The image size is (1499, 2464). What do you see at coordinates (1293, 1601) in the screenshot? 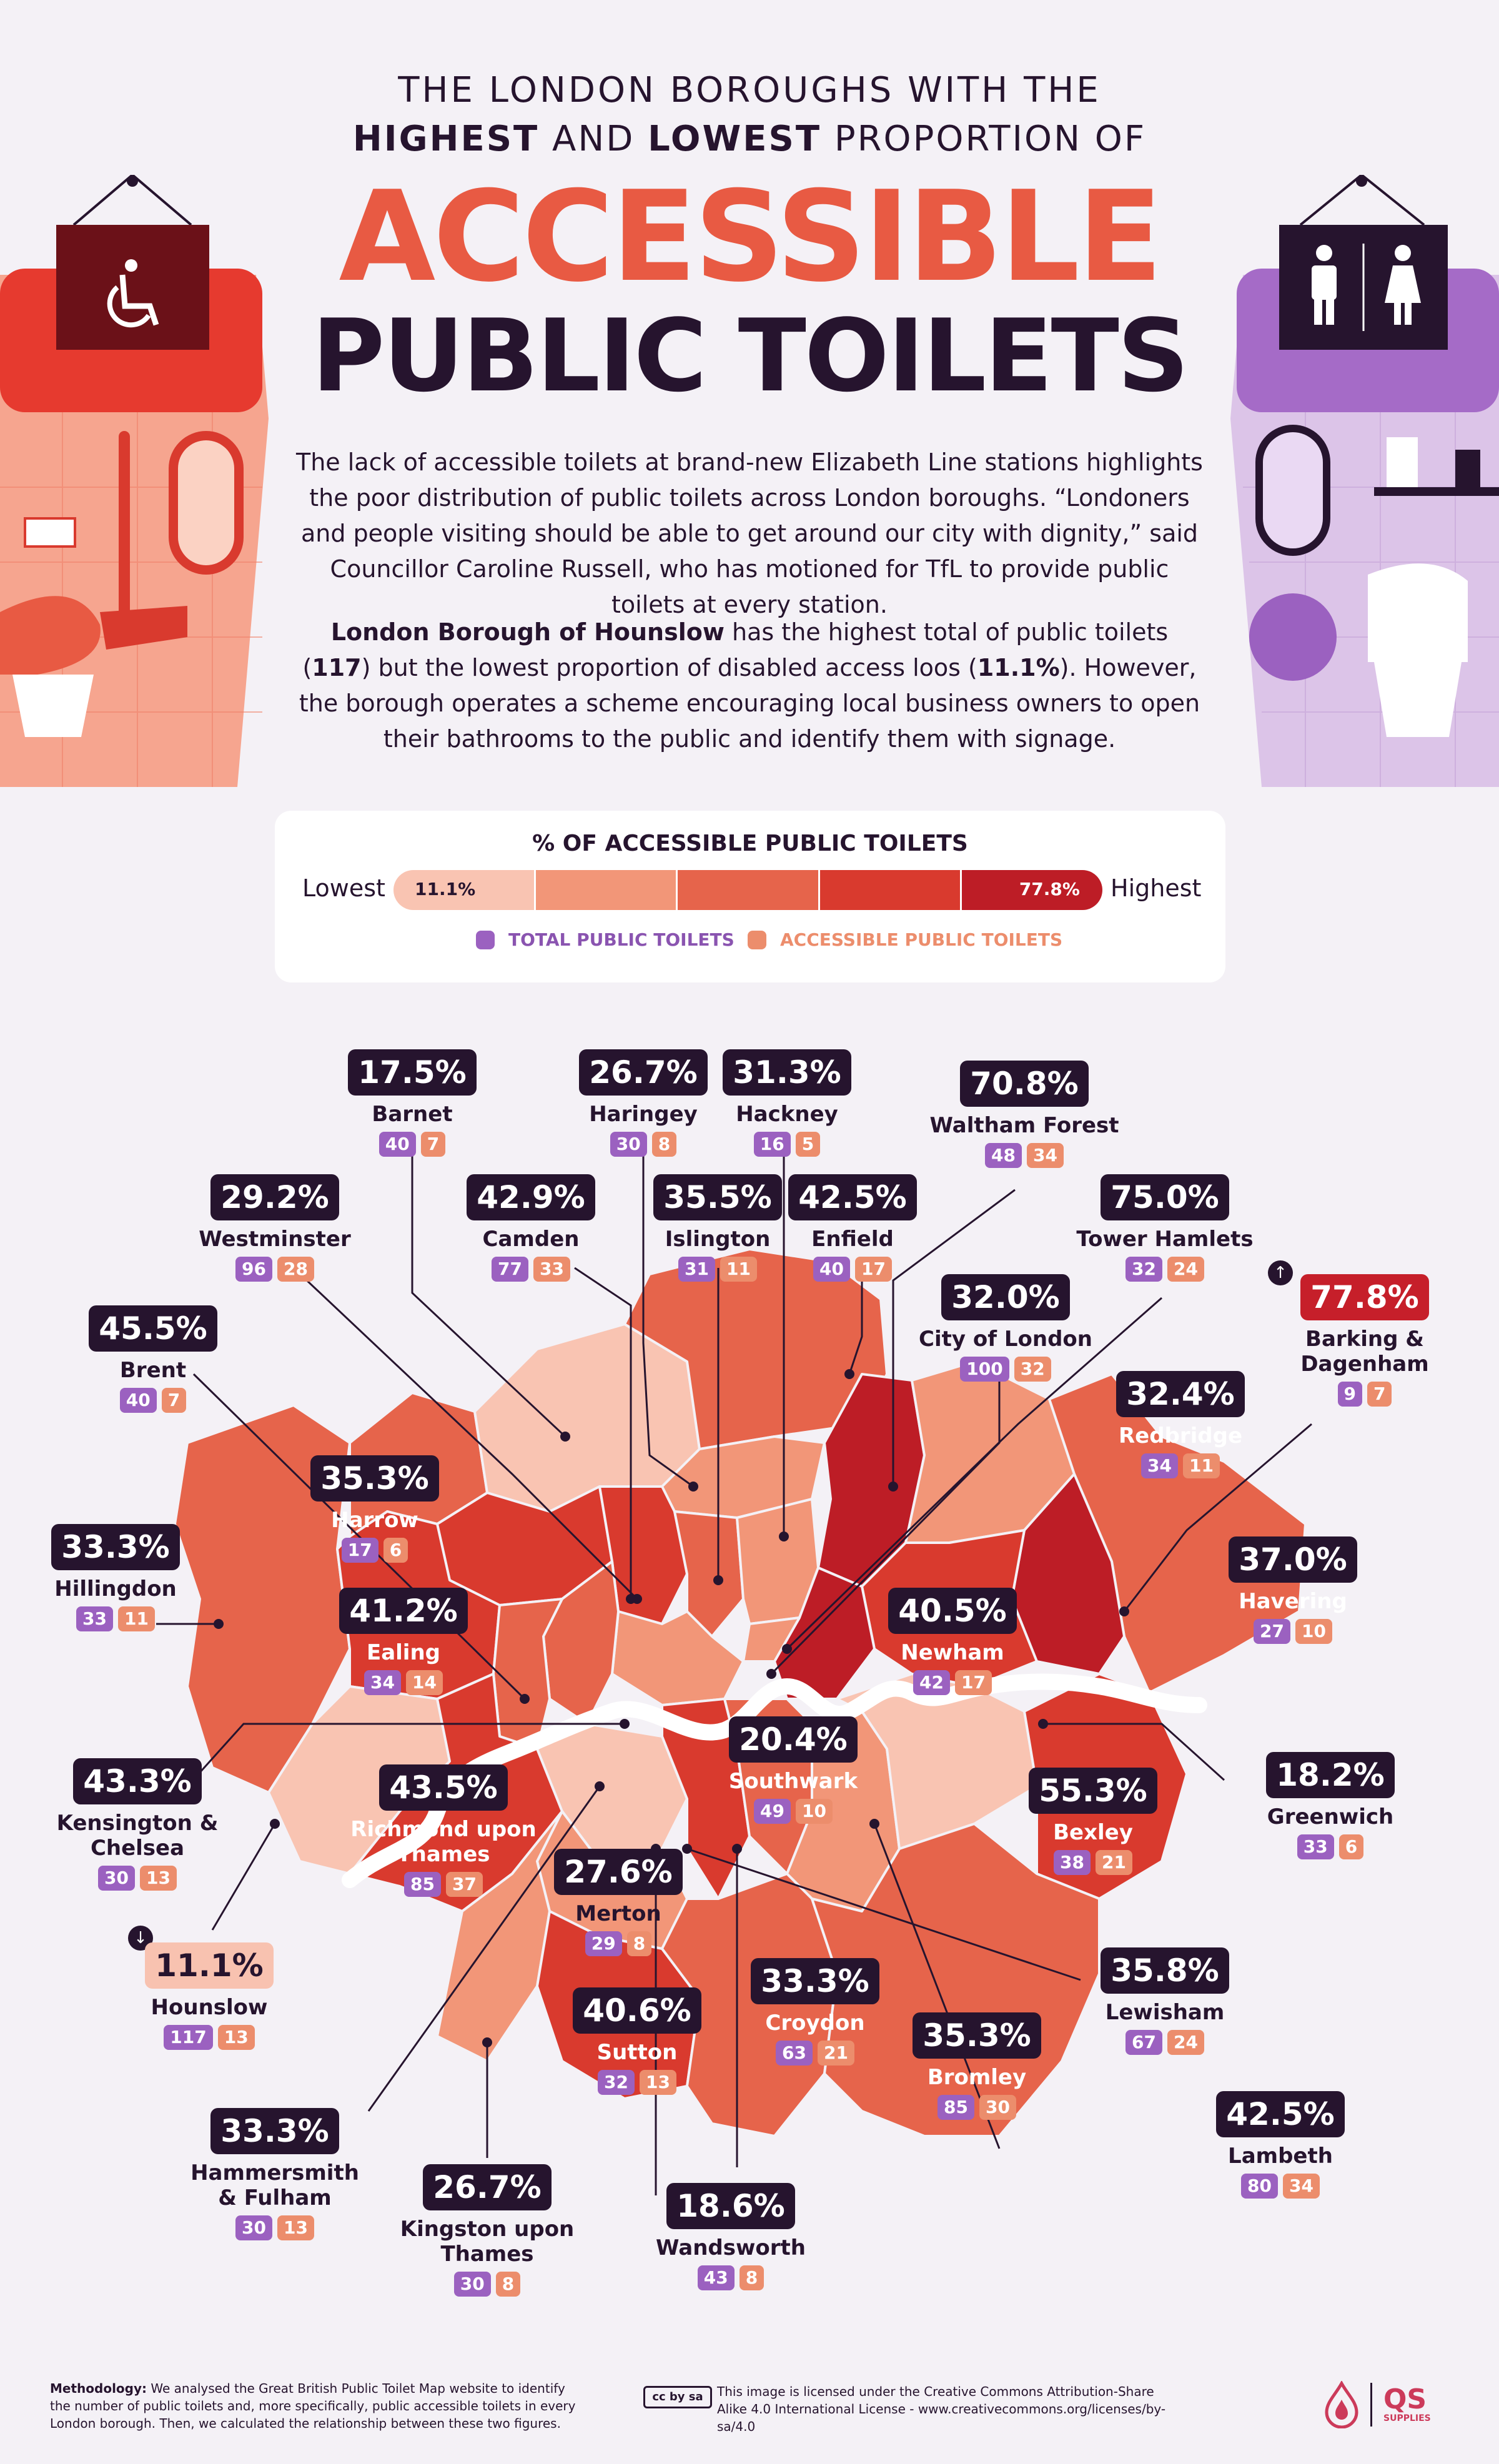
I see `havering-name: Havering` at bounding box center [1293, 1601].